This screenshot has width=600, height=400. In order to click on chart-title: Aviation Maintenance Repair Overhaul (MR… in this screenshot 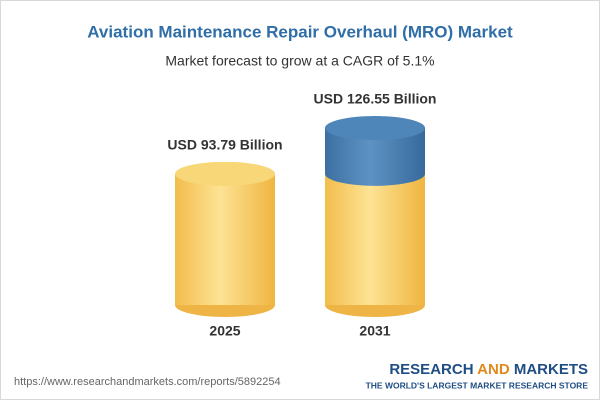, I will do `click(300, 31)`.